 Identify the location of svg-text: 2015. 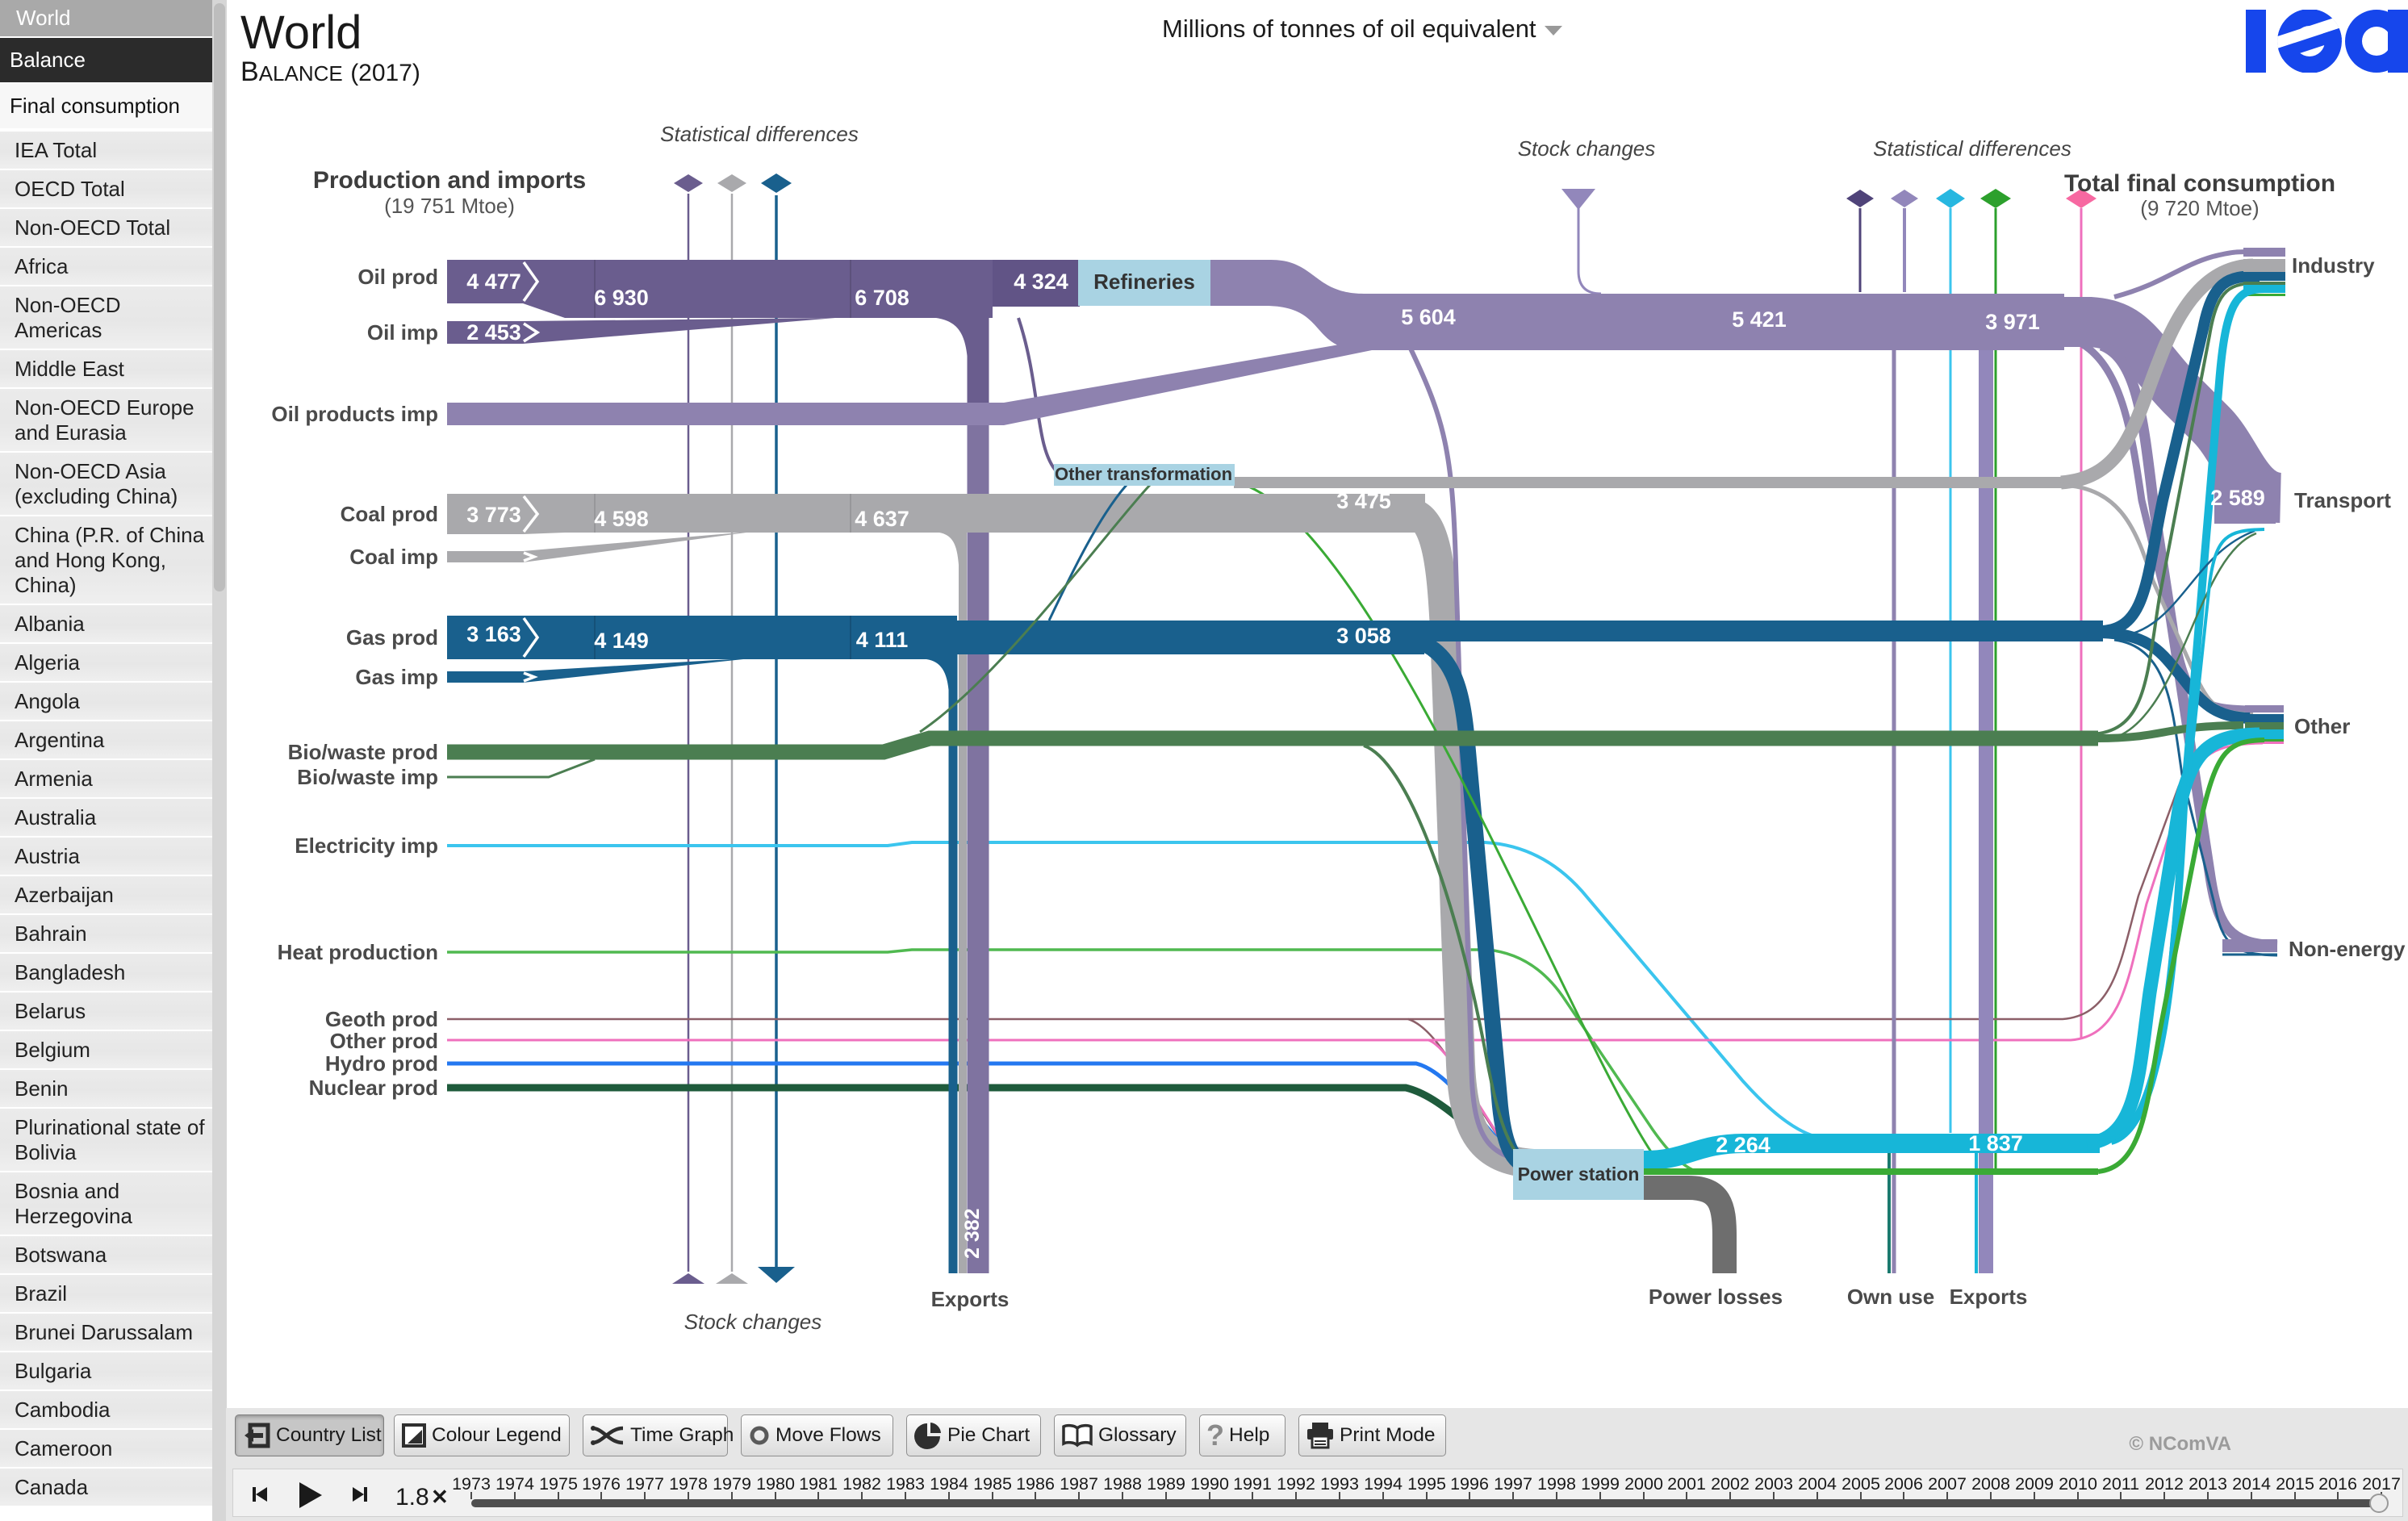
(2295, 1484).